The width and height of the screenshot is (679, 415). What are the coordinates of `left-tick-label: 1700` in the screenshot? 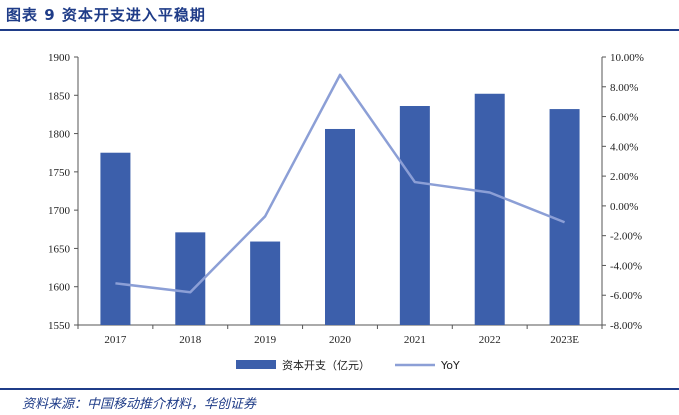 It's located at (59, 211).